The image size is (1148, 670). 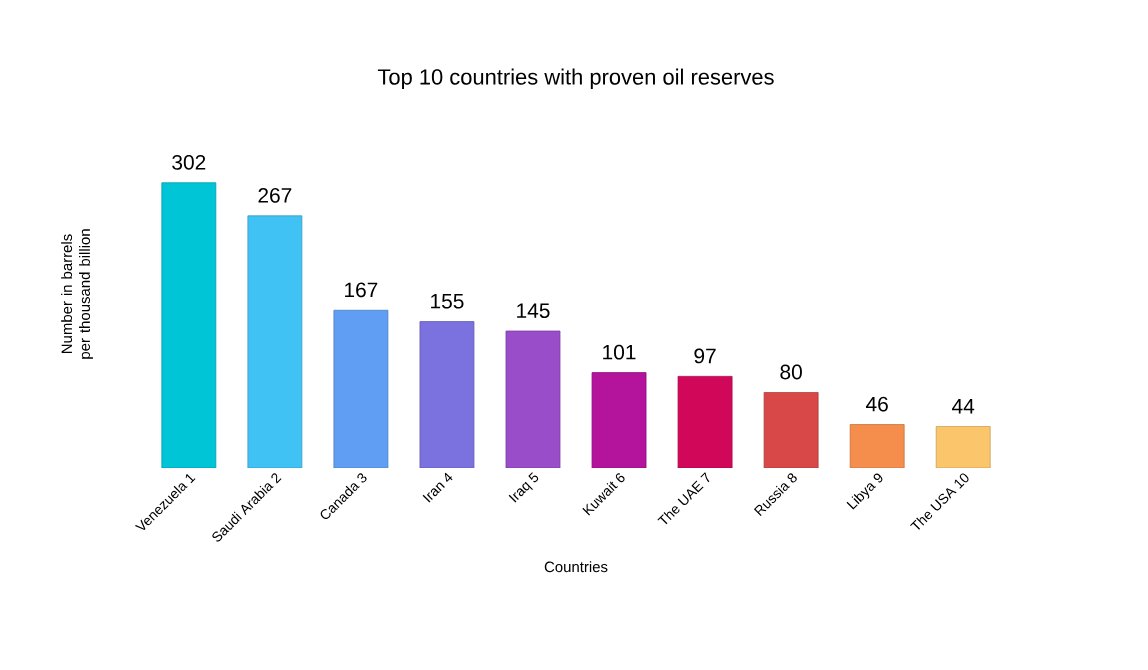 What do you see at coordinates (275, 195) in the screenshot?
I see `data-label: 267` at bounding box center [275, 195].